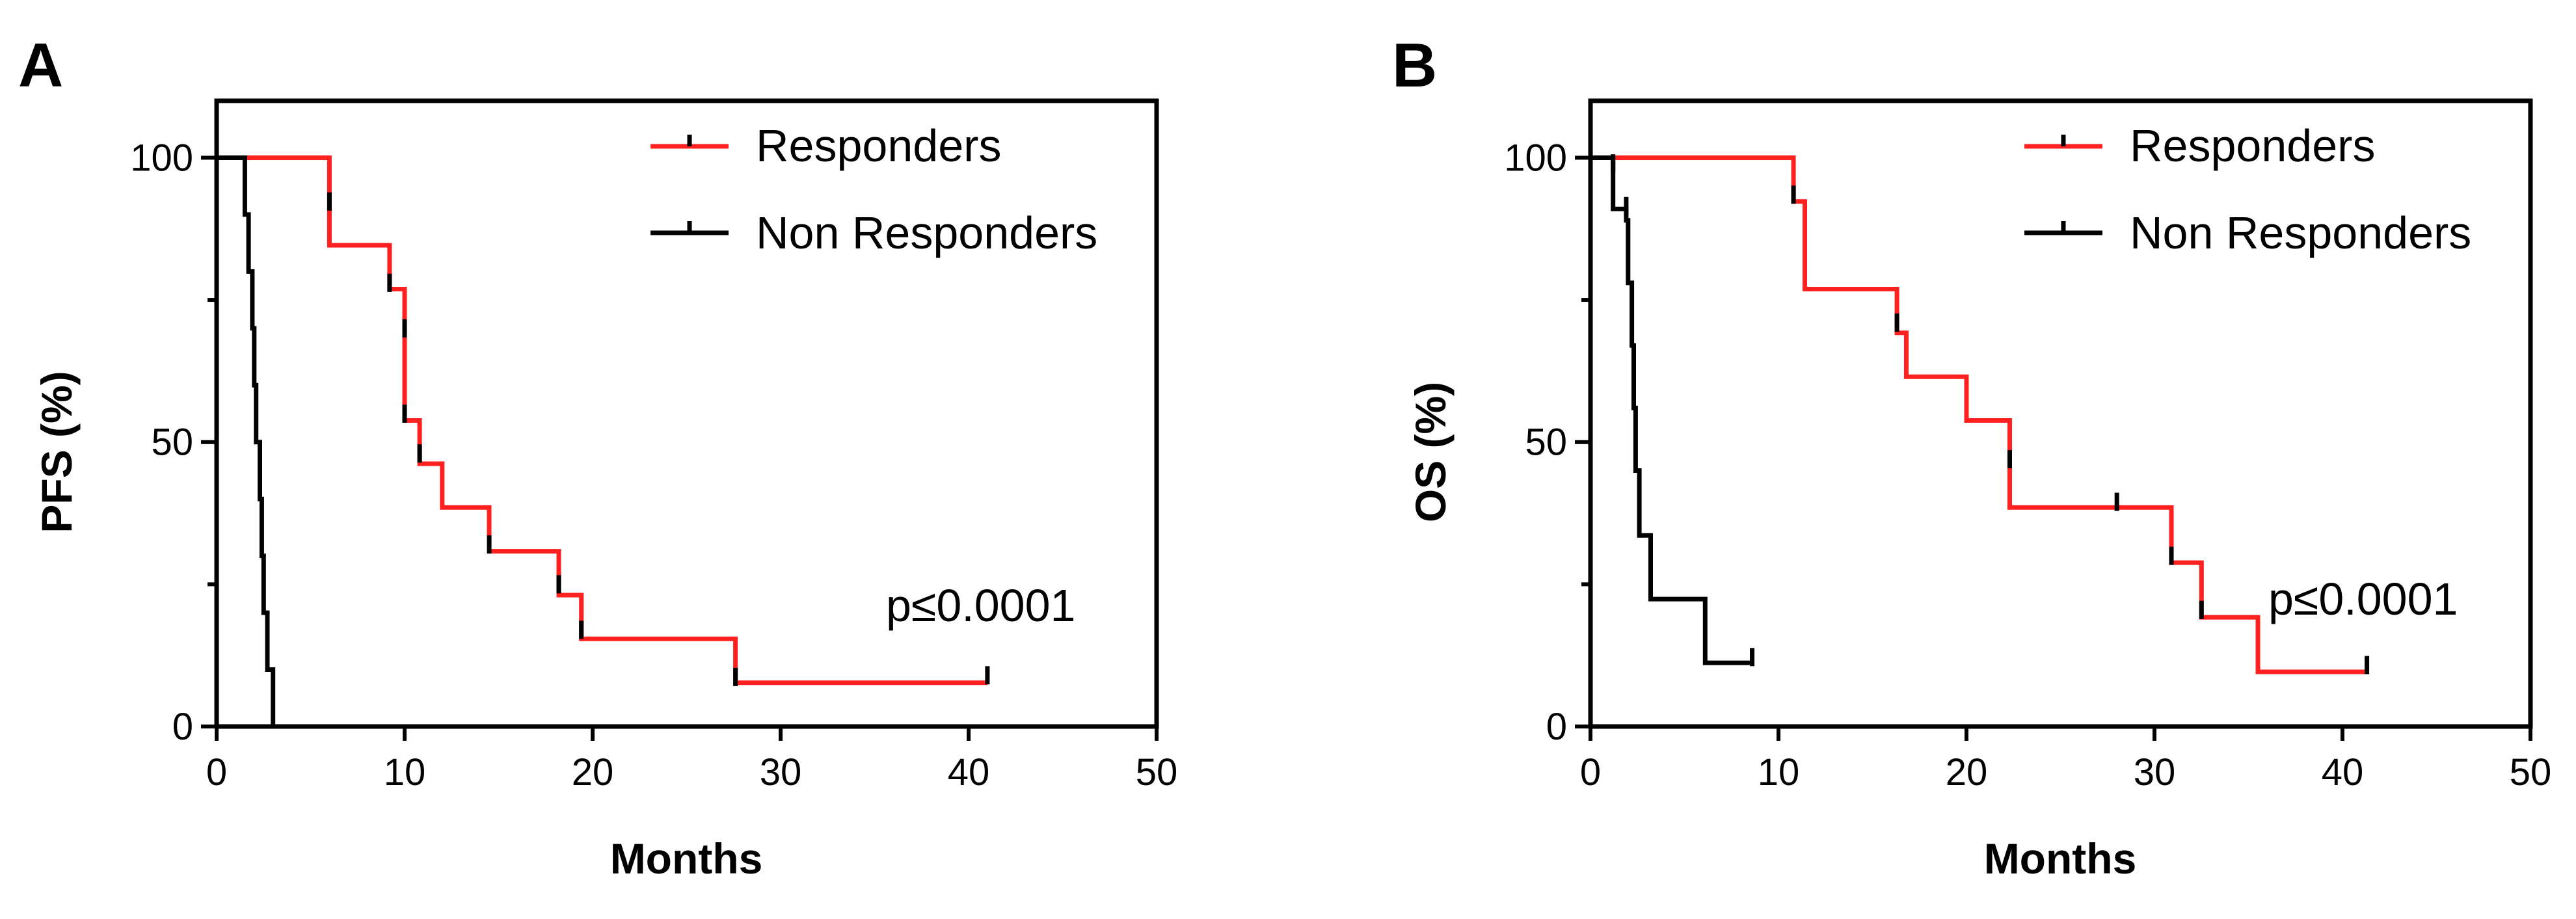  I want to click on panel-letter: B, so click(1414, 65).